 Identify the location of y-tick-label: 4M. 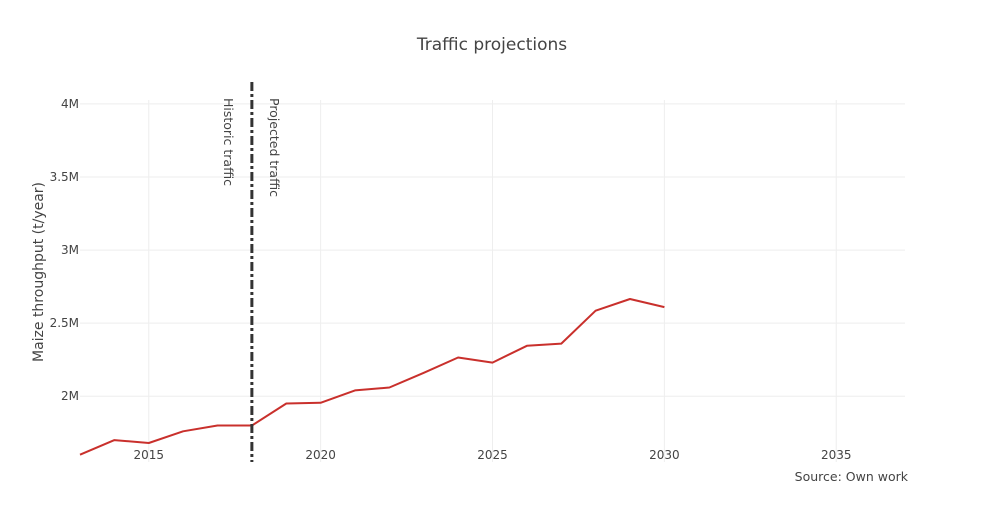
(70, 104).